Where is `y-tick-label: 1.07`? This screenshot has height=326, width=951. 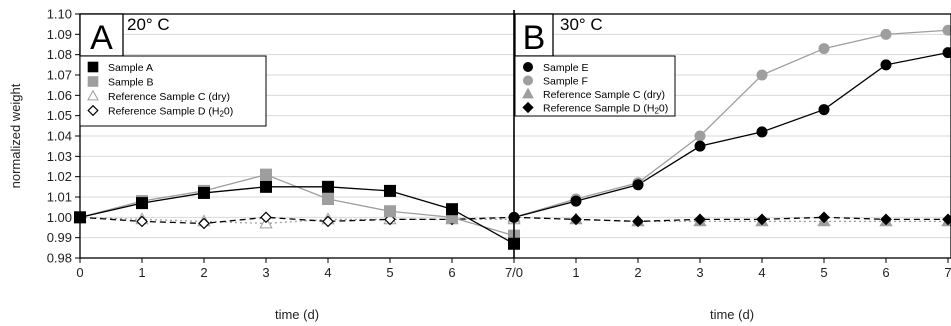
y-tick-label: 1.07 is located at coordinates (59, 75).